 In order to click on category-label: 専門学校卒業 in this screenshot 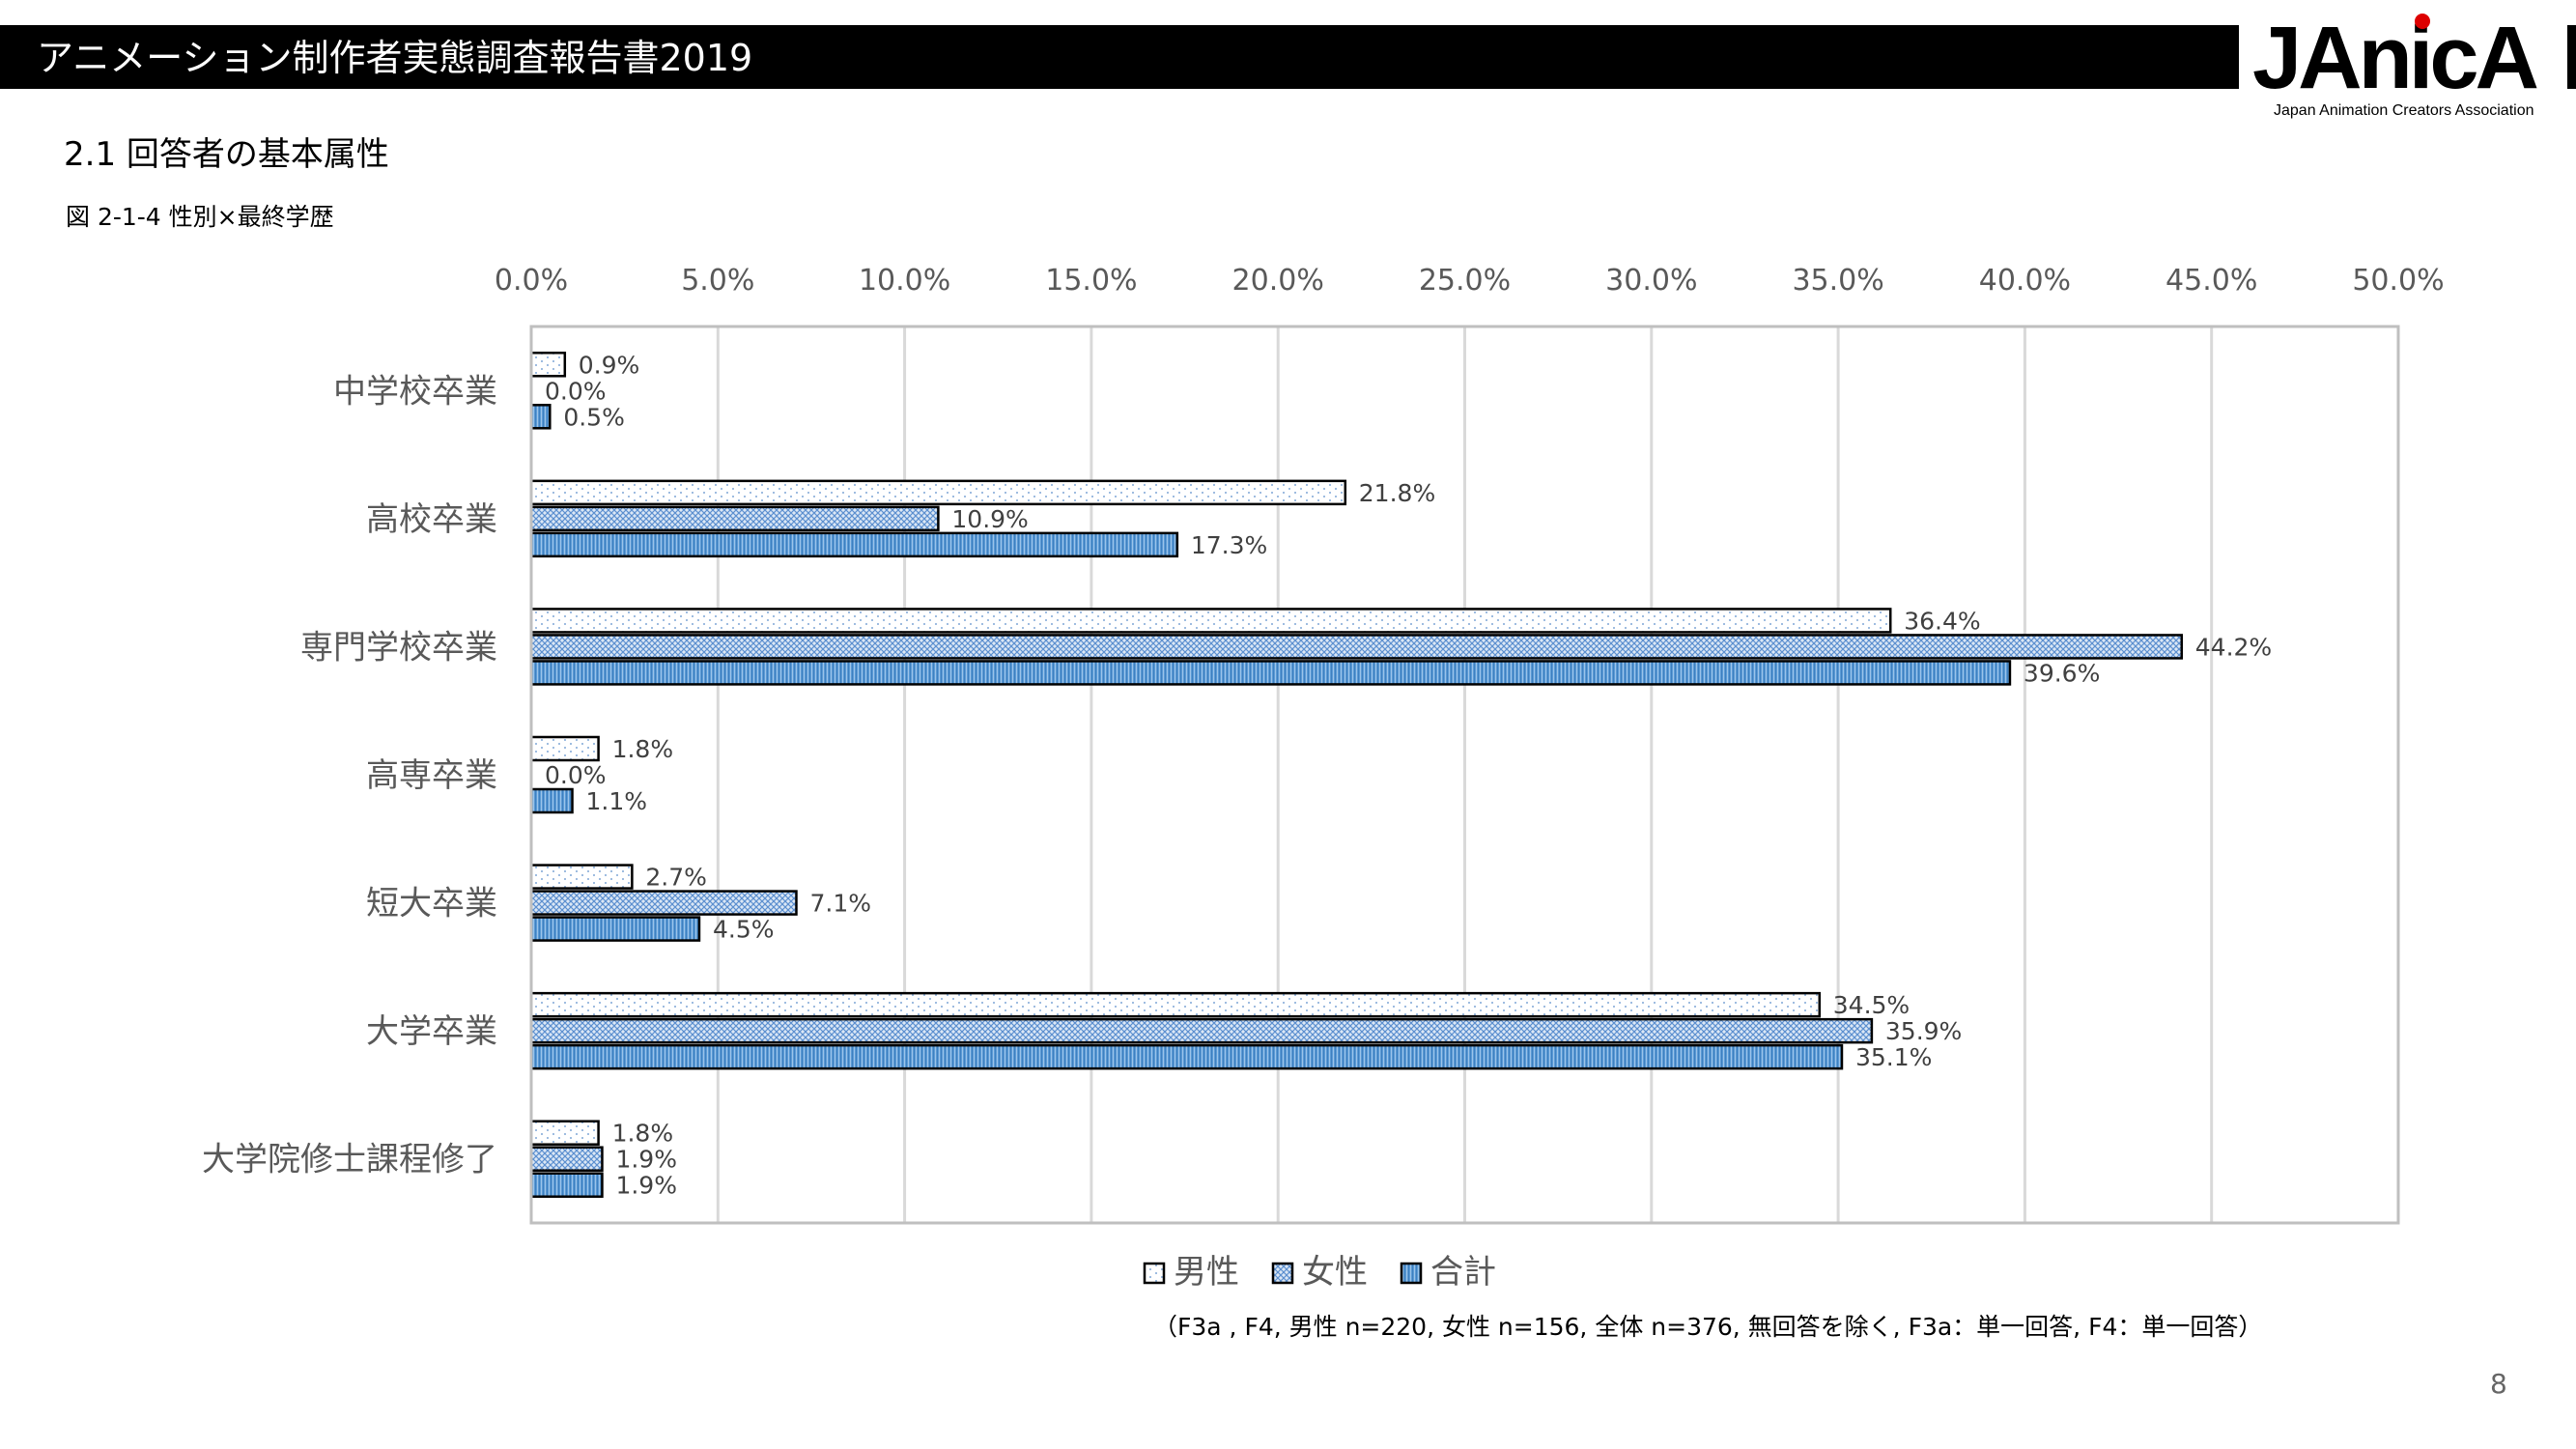, I will do `click(398, 647)`.